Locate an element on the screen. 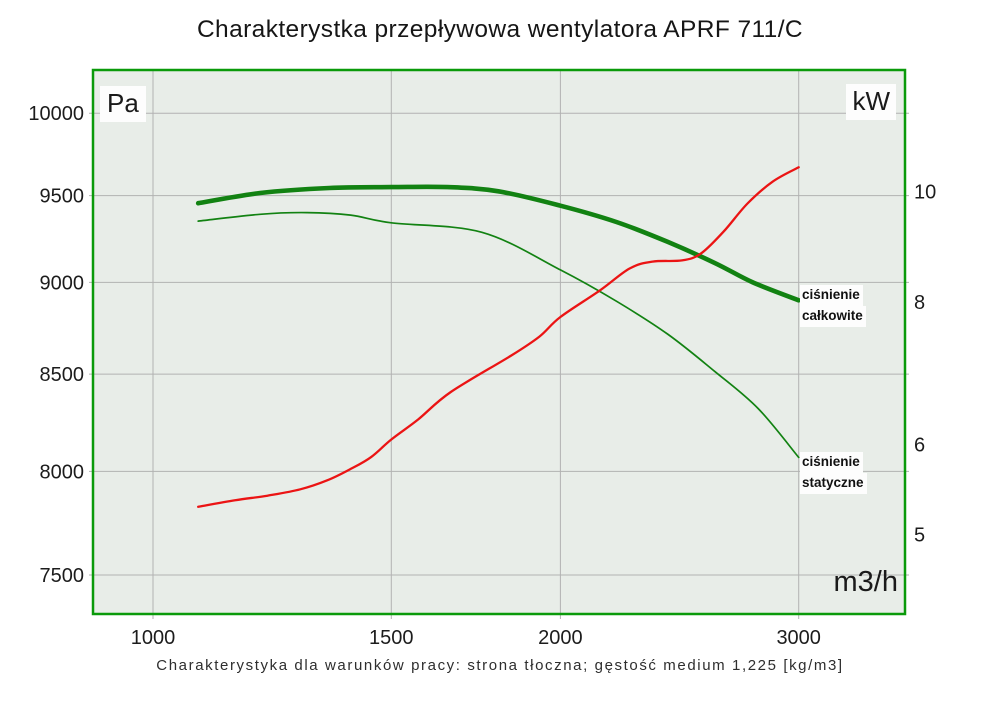 Image resolution: width=1000 pixels, height=706 pixels. x-tick-label: 1500 is located at coordinates (391, 638).